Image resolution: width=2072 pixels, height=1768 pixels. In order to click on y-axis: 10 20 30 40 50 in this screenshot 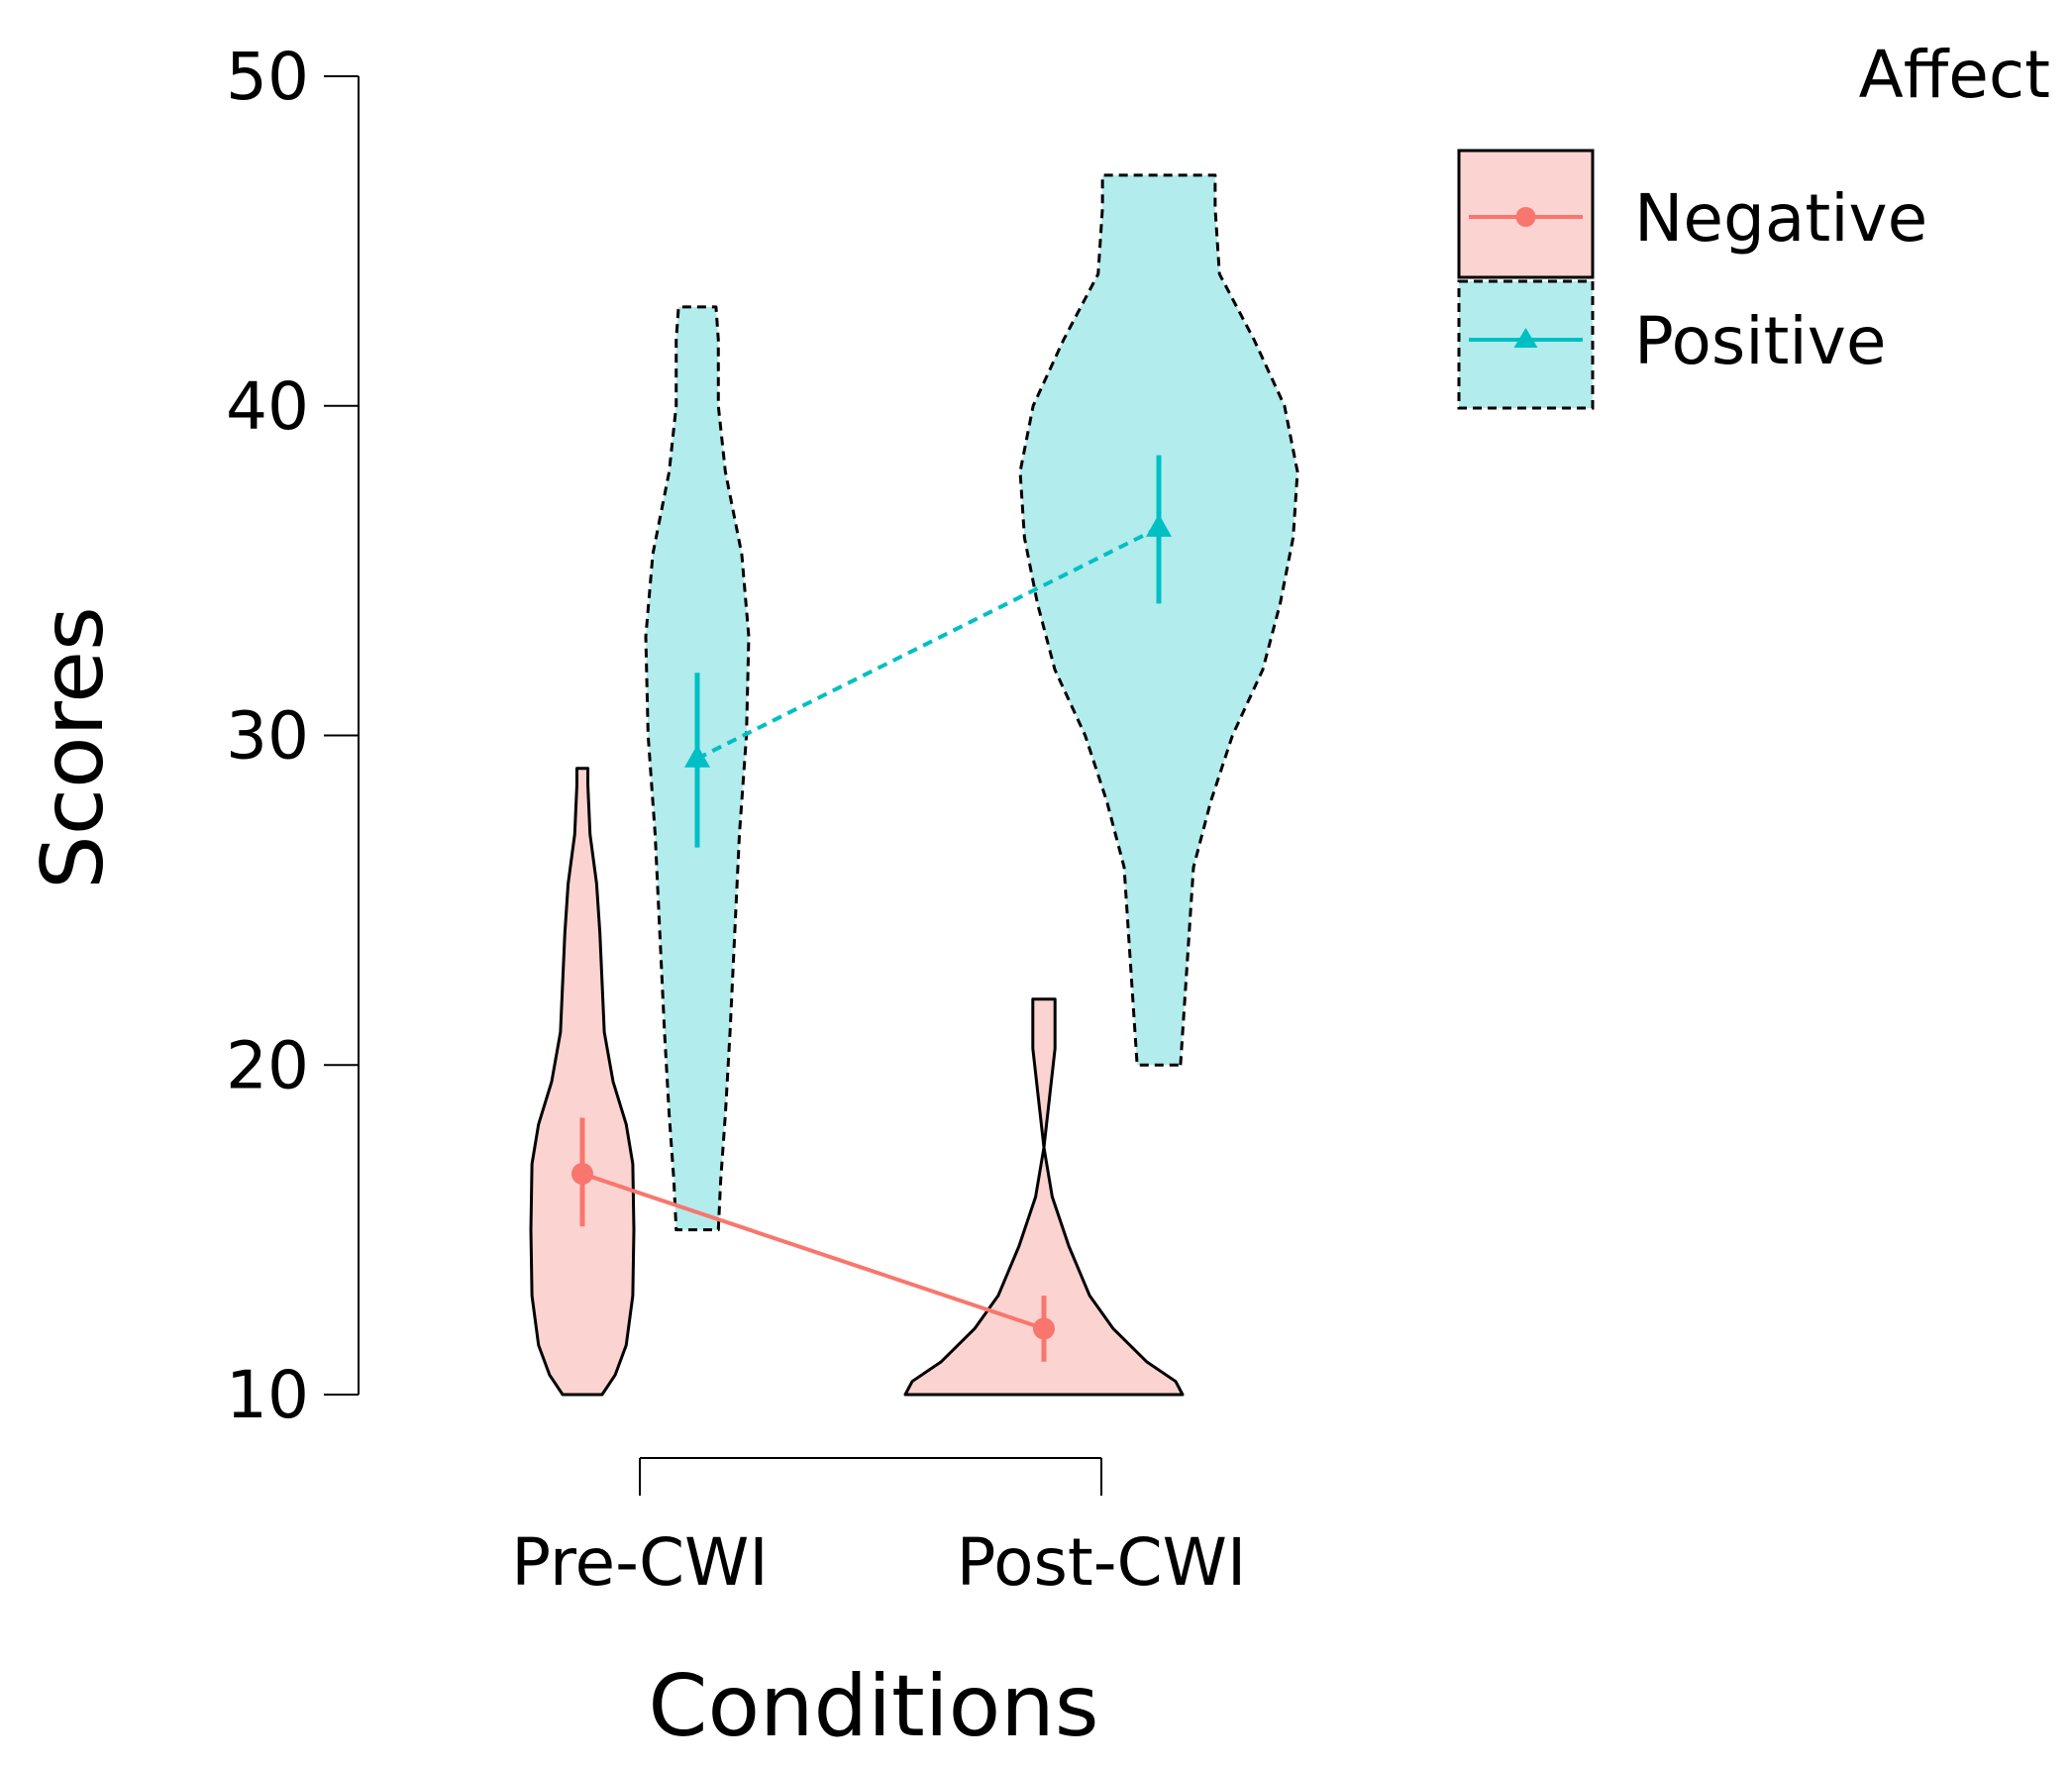, I will do `click(293, 736)`.